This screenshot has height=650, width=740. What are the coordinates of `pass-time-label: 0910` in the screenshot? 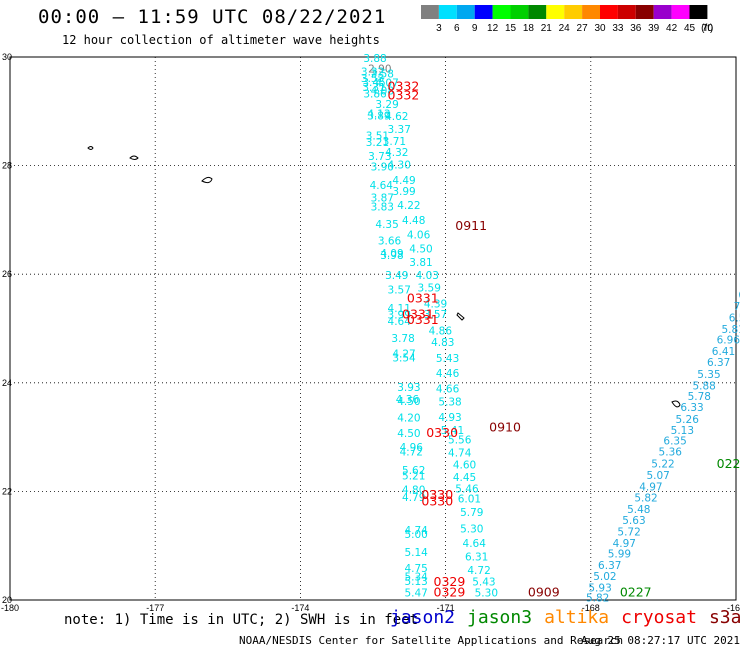 It's located at (505, 427).